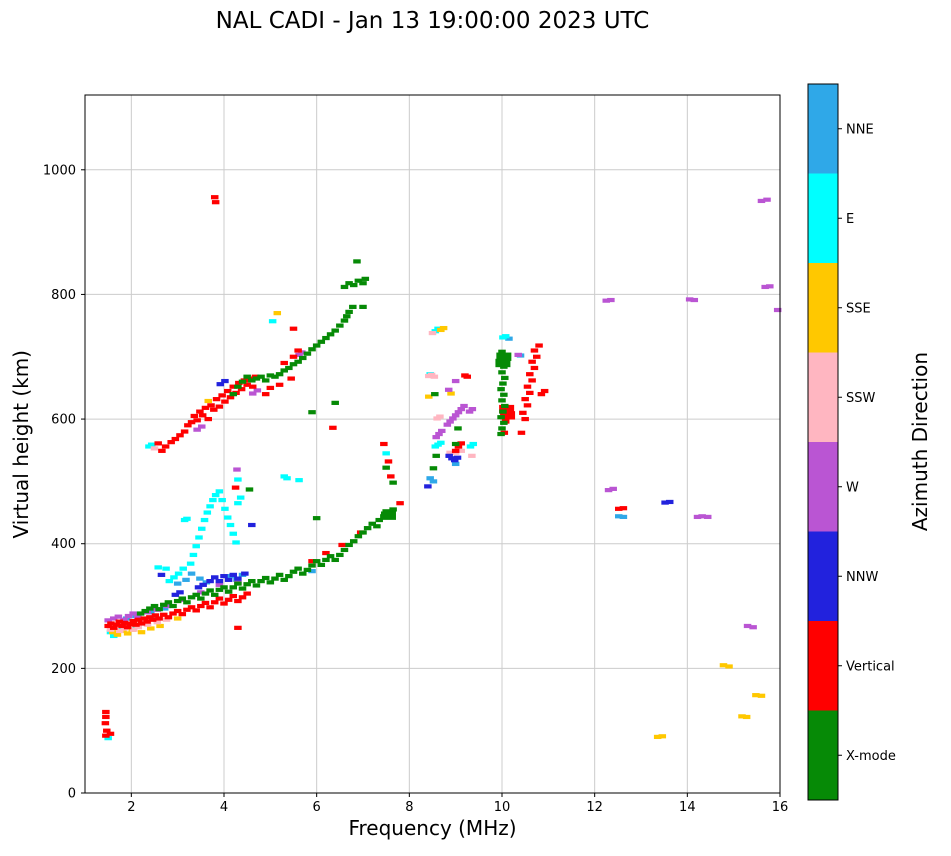 Image resolution: width=951 pixels, height=856 pixels. What do you see at coordinates (823, 442) in the screenshot?
I see `colorbar-border` at bounding box center [823, 442].